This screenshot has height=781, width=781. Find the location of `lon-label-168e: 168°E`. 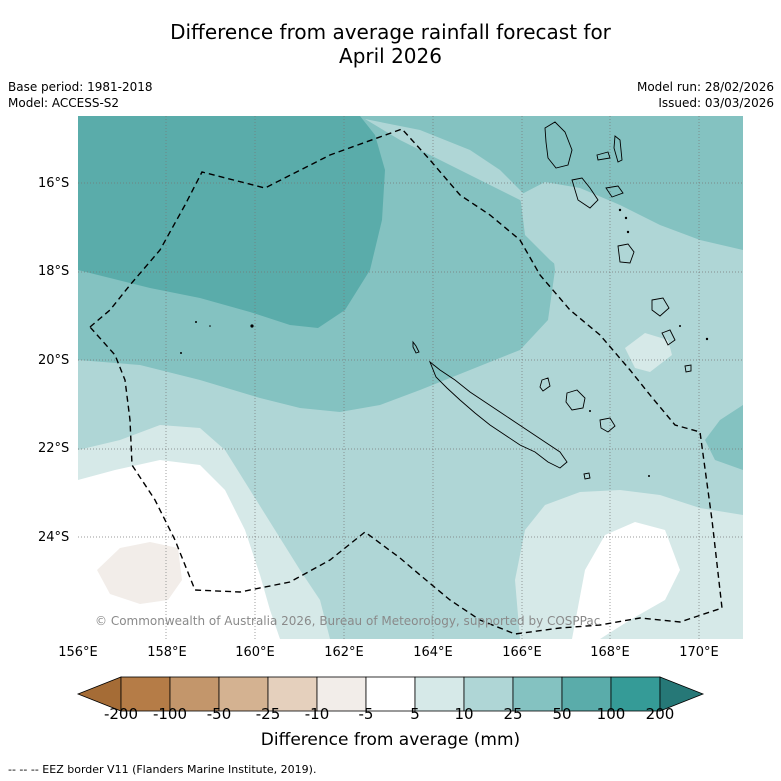

lon-label-168e: 168°E is located at coordinates (610, 652).